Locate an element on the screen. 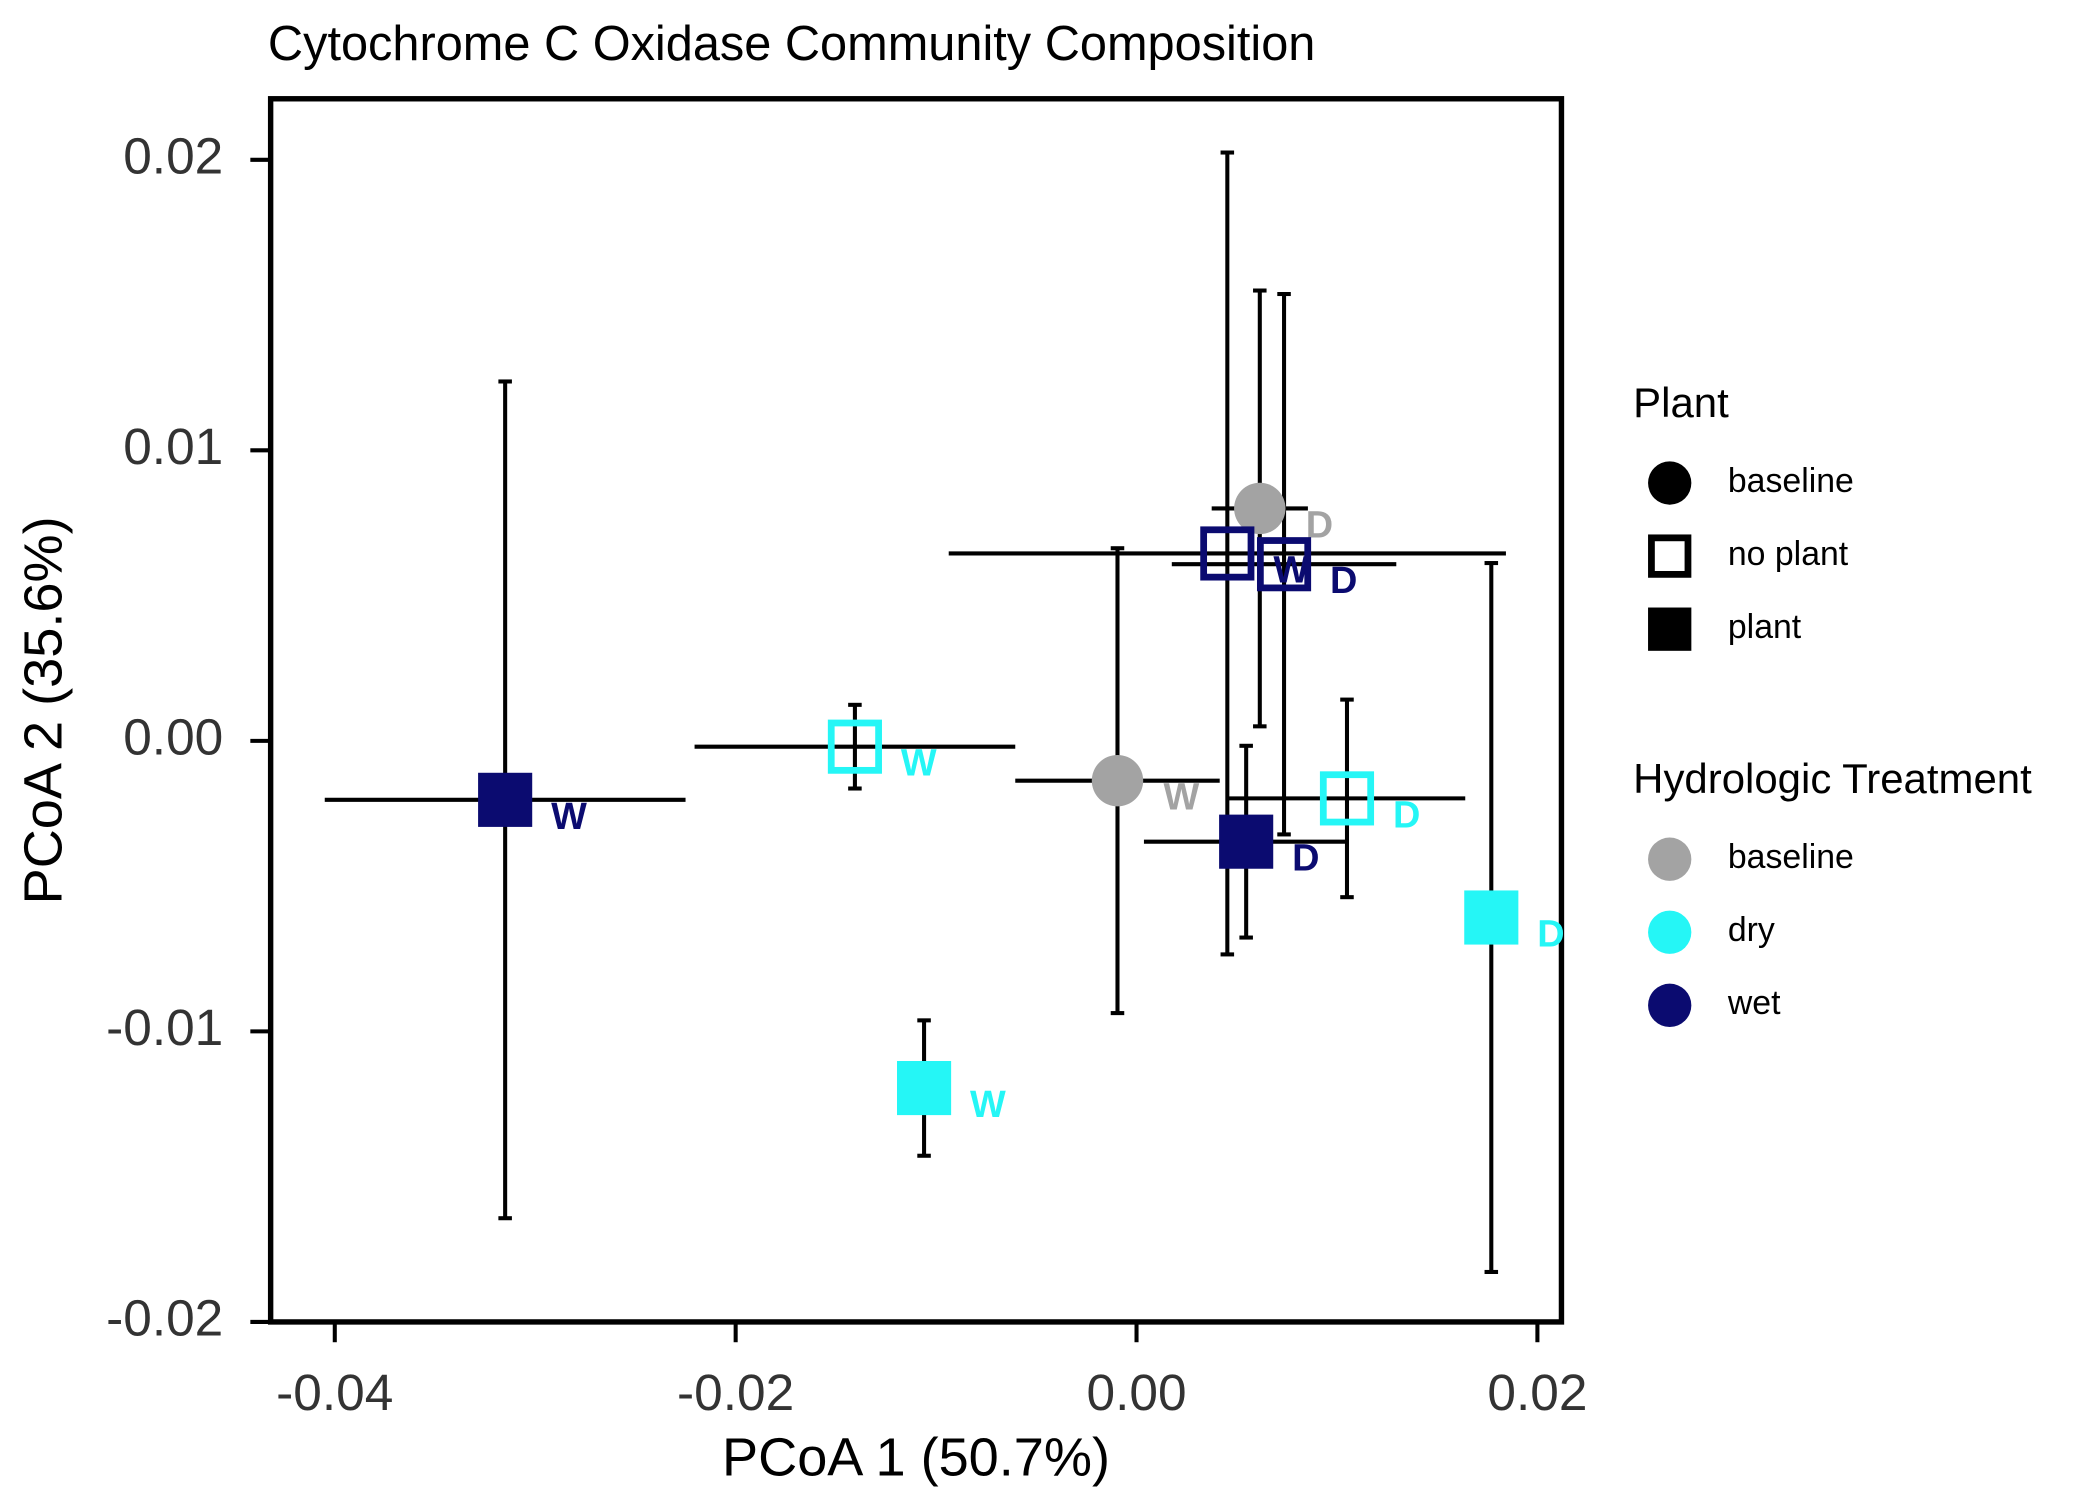  legend-title: Hydrologic Treatment is located at coordinates (1832, 778).